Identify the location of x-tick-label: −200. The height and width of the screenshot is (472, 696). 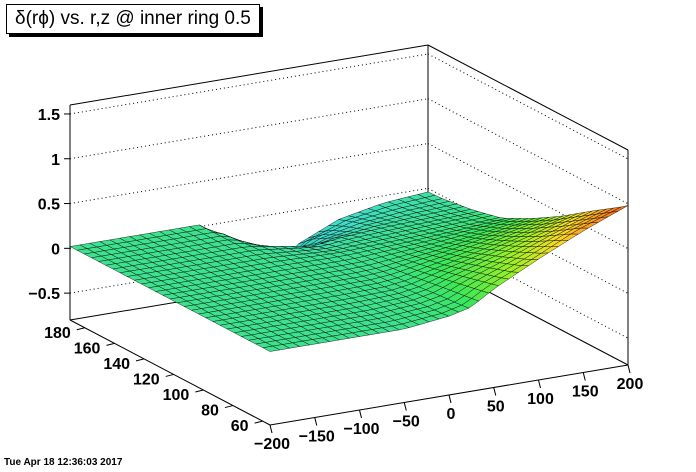
(272, 444).